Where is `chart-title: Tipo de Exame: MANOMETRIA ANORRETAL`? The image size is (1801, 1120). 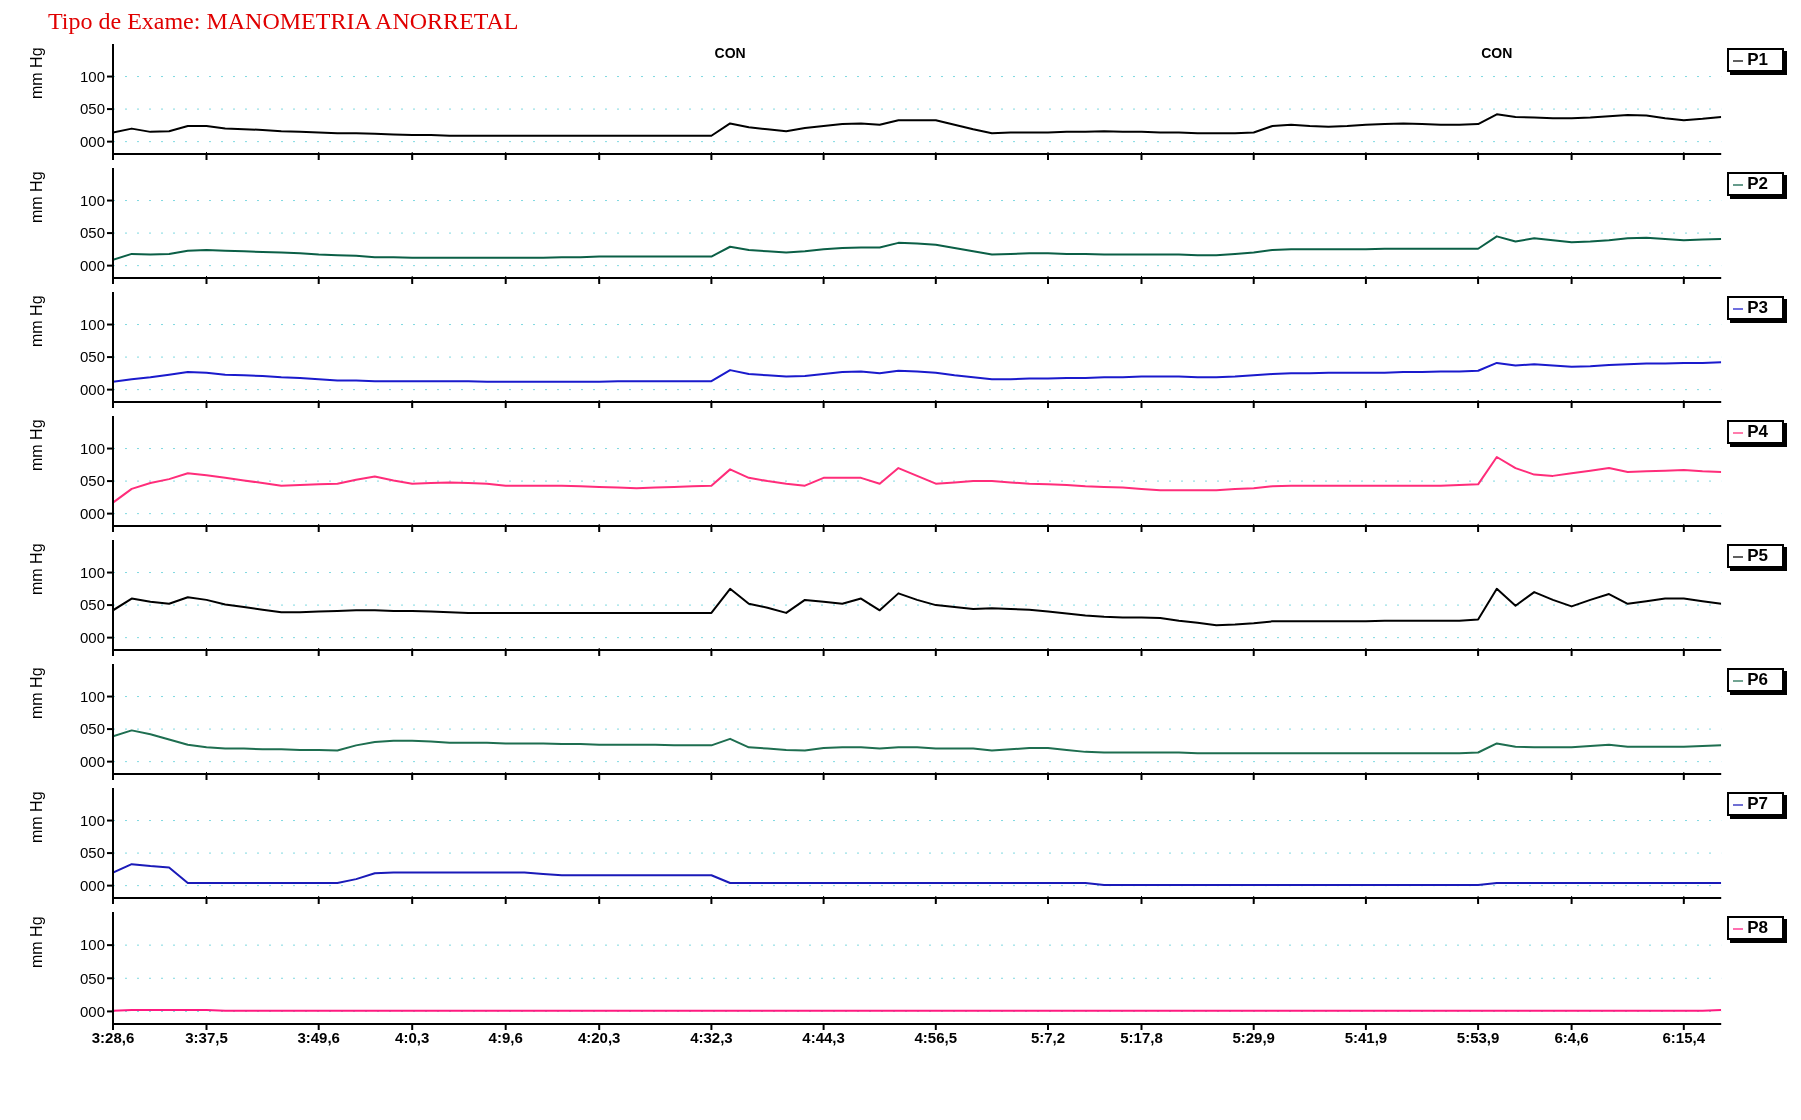 chart-title: Tipo de Exame: MANOMETRIA ANORRETAL is located at coordinates (283, 22).